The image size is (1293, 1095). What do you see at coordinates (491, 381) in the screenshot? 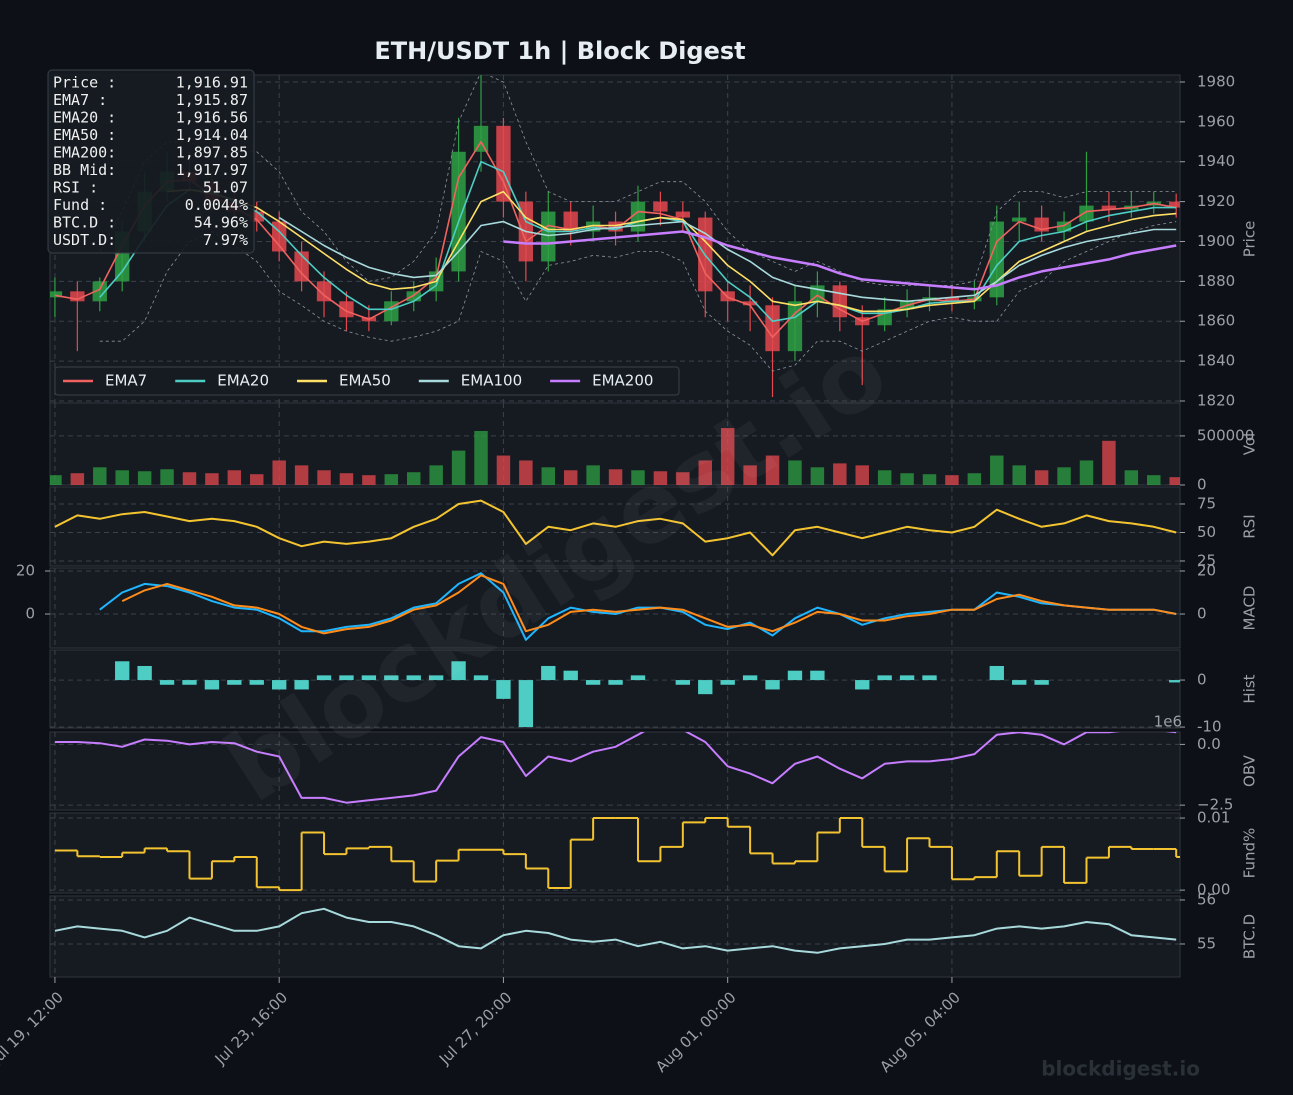
I see `legend-label: EMA100` at bounding box center [491, 381].